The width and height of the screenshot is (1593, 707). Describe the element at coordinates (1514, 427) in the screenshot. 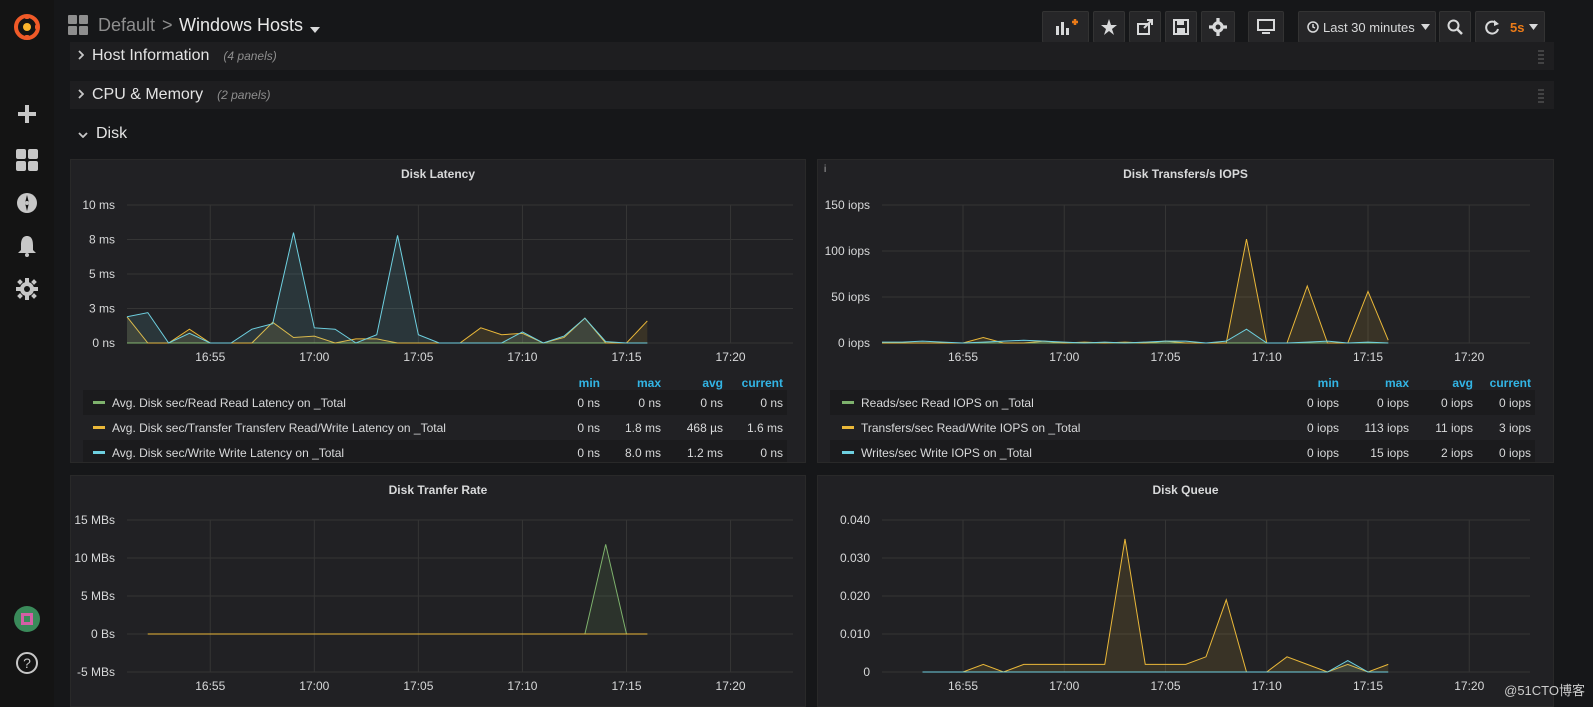

I see `legend-value-current: 3 iops` at that location.